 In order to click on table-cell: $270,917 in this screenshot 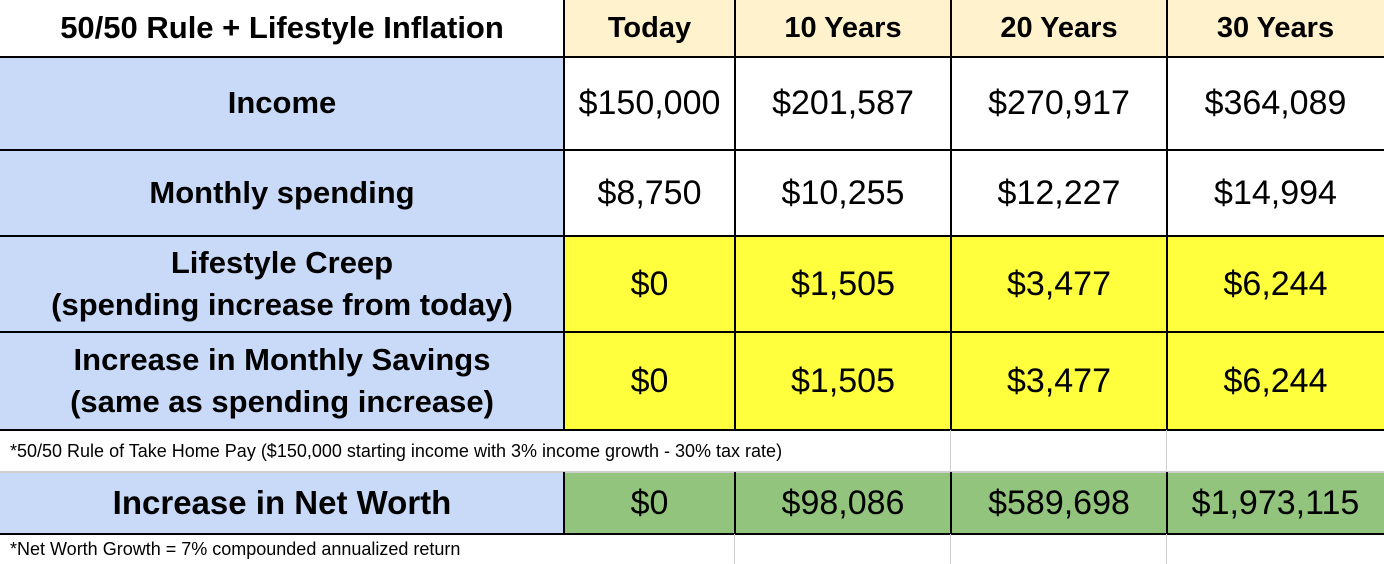, I will do `click(1059, 103)`.